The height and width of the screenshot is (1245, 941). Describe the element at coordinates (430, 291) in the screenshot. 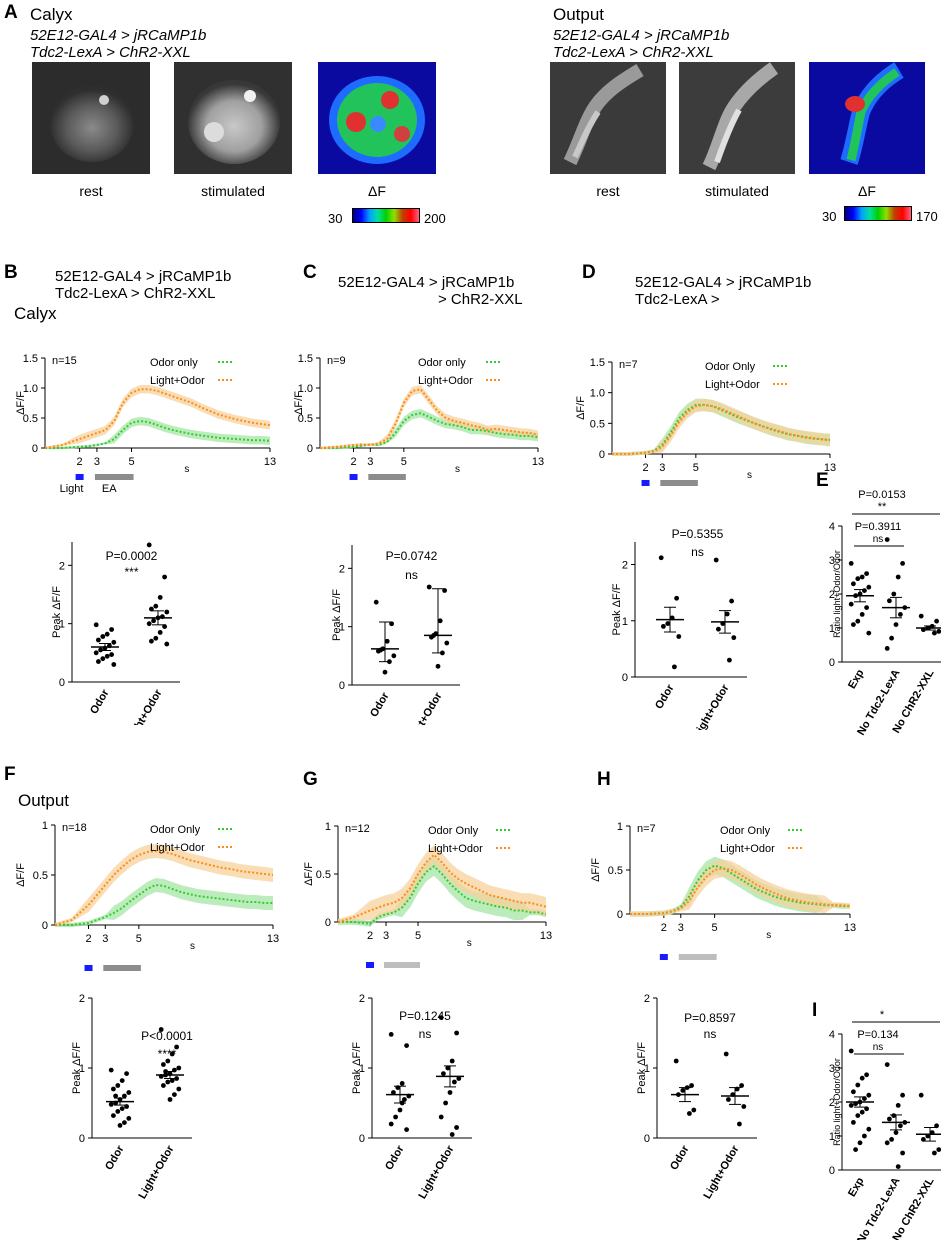

I see `panel-c-header: 52E12-GAL4 > jRCaMP1b > ChR2-XXL` at that location.